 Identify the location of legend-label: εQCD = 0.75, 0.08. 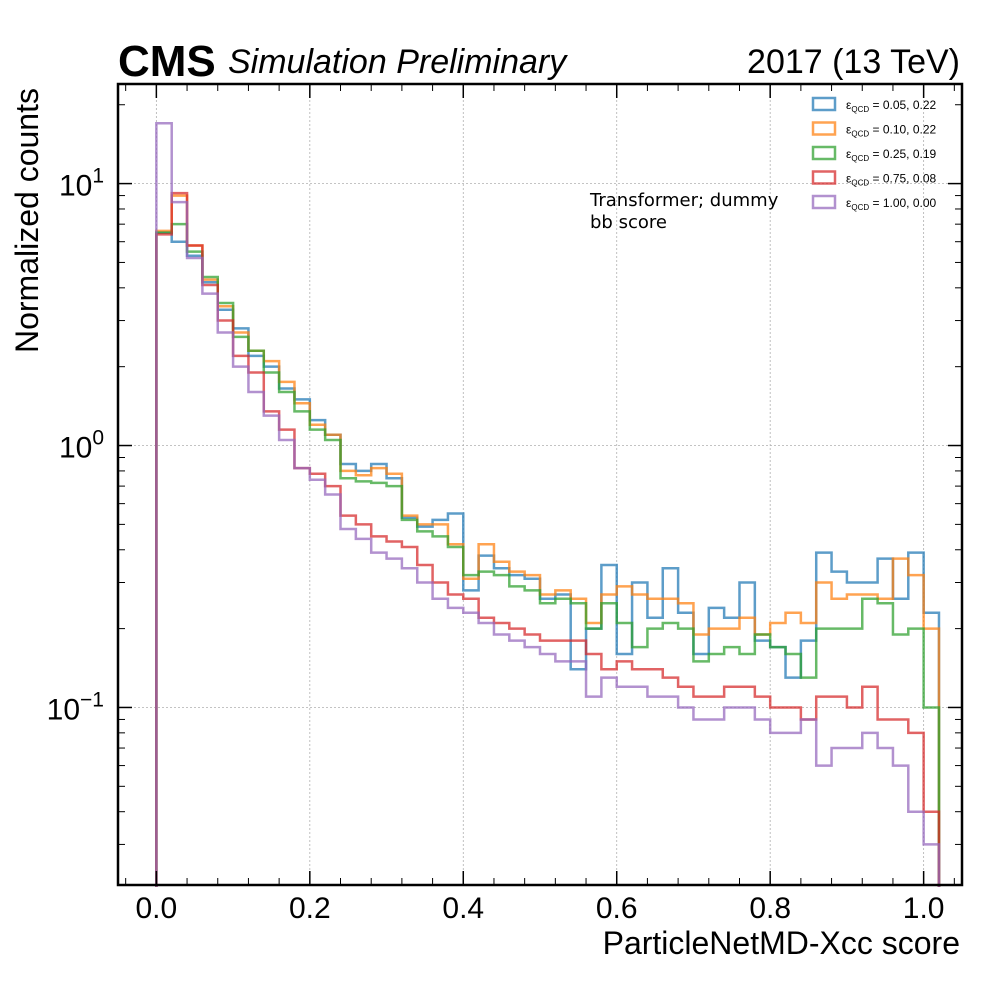
(891, 180).